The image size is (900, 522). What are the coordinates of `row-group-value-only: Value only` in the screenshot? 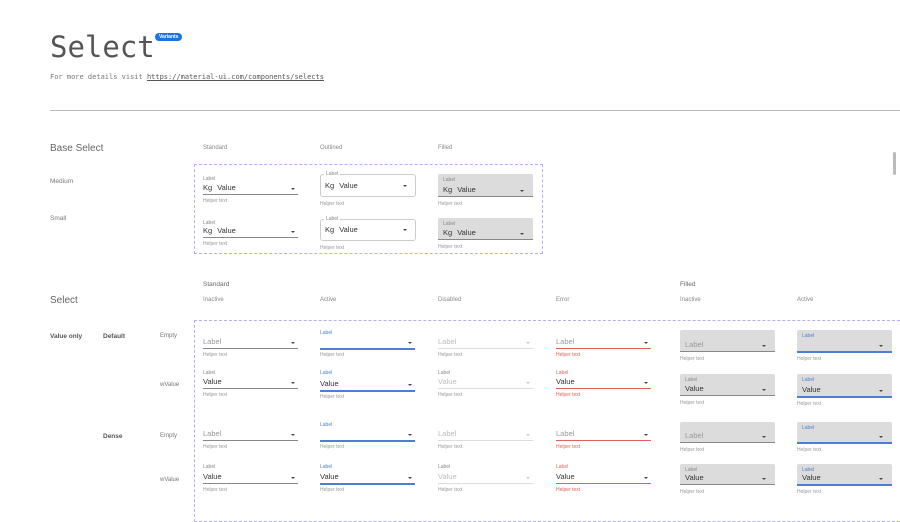 It's located at (66, 336).